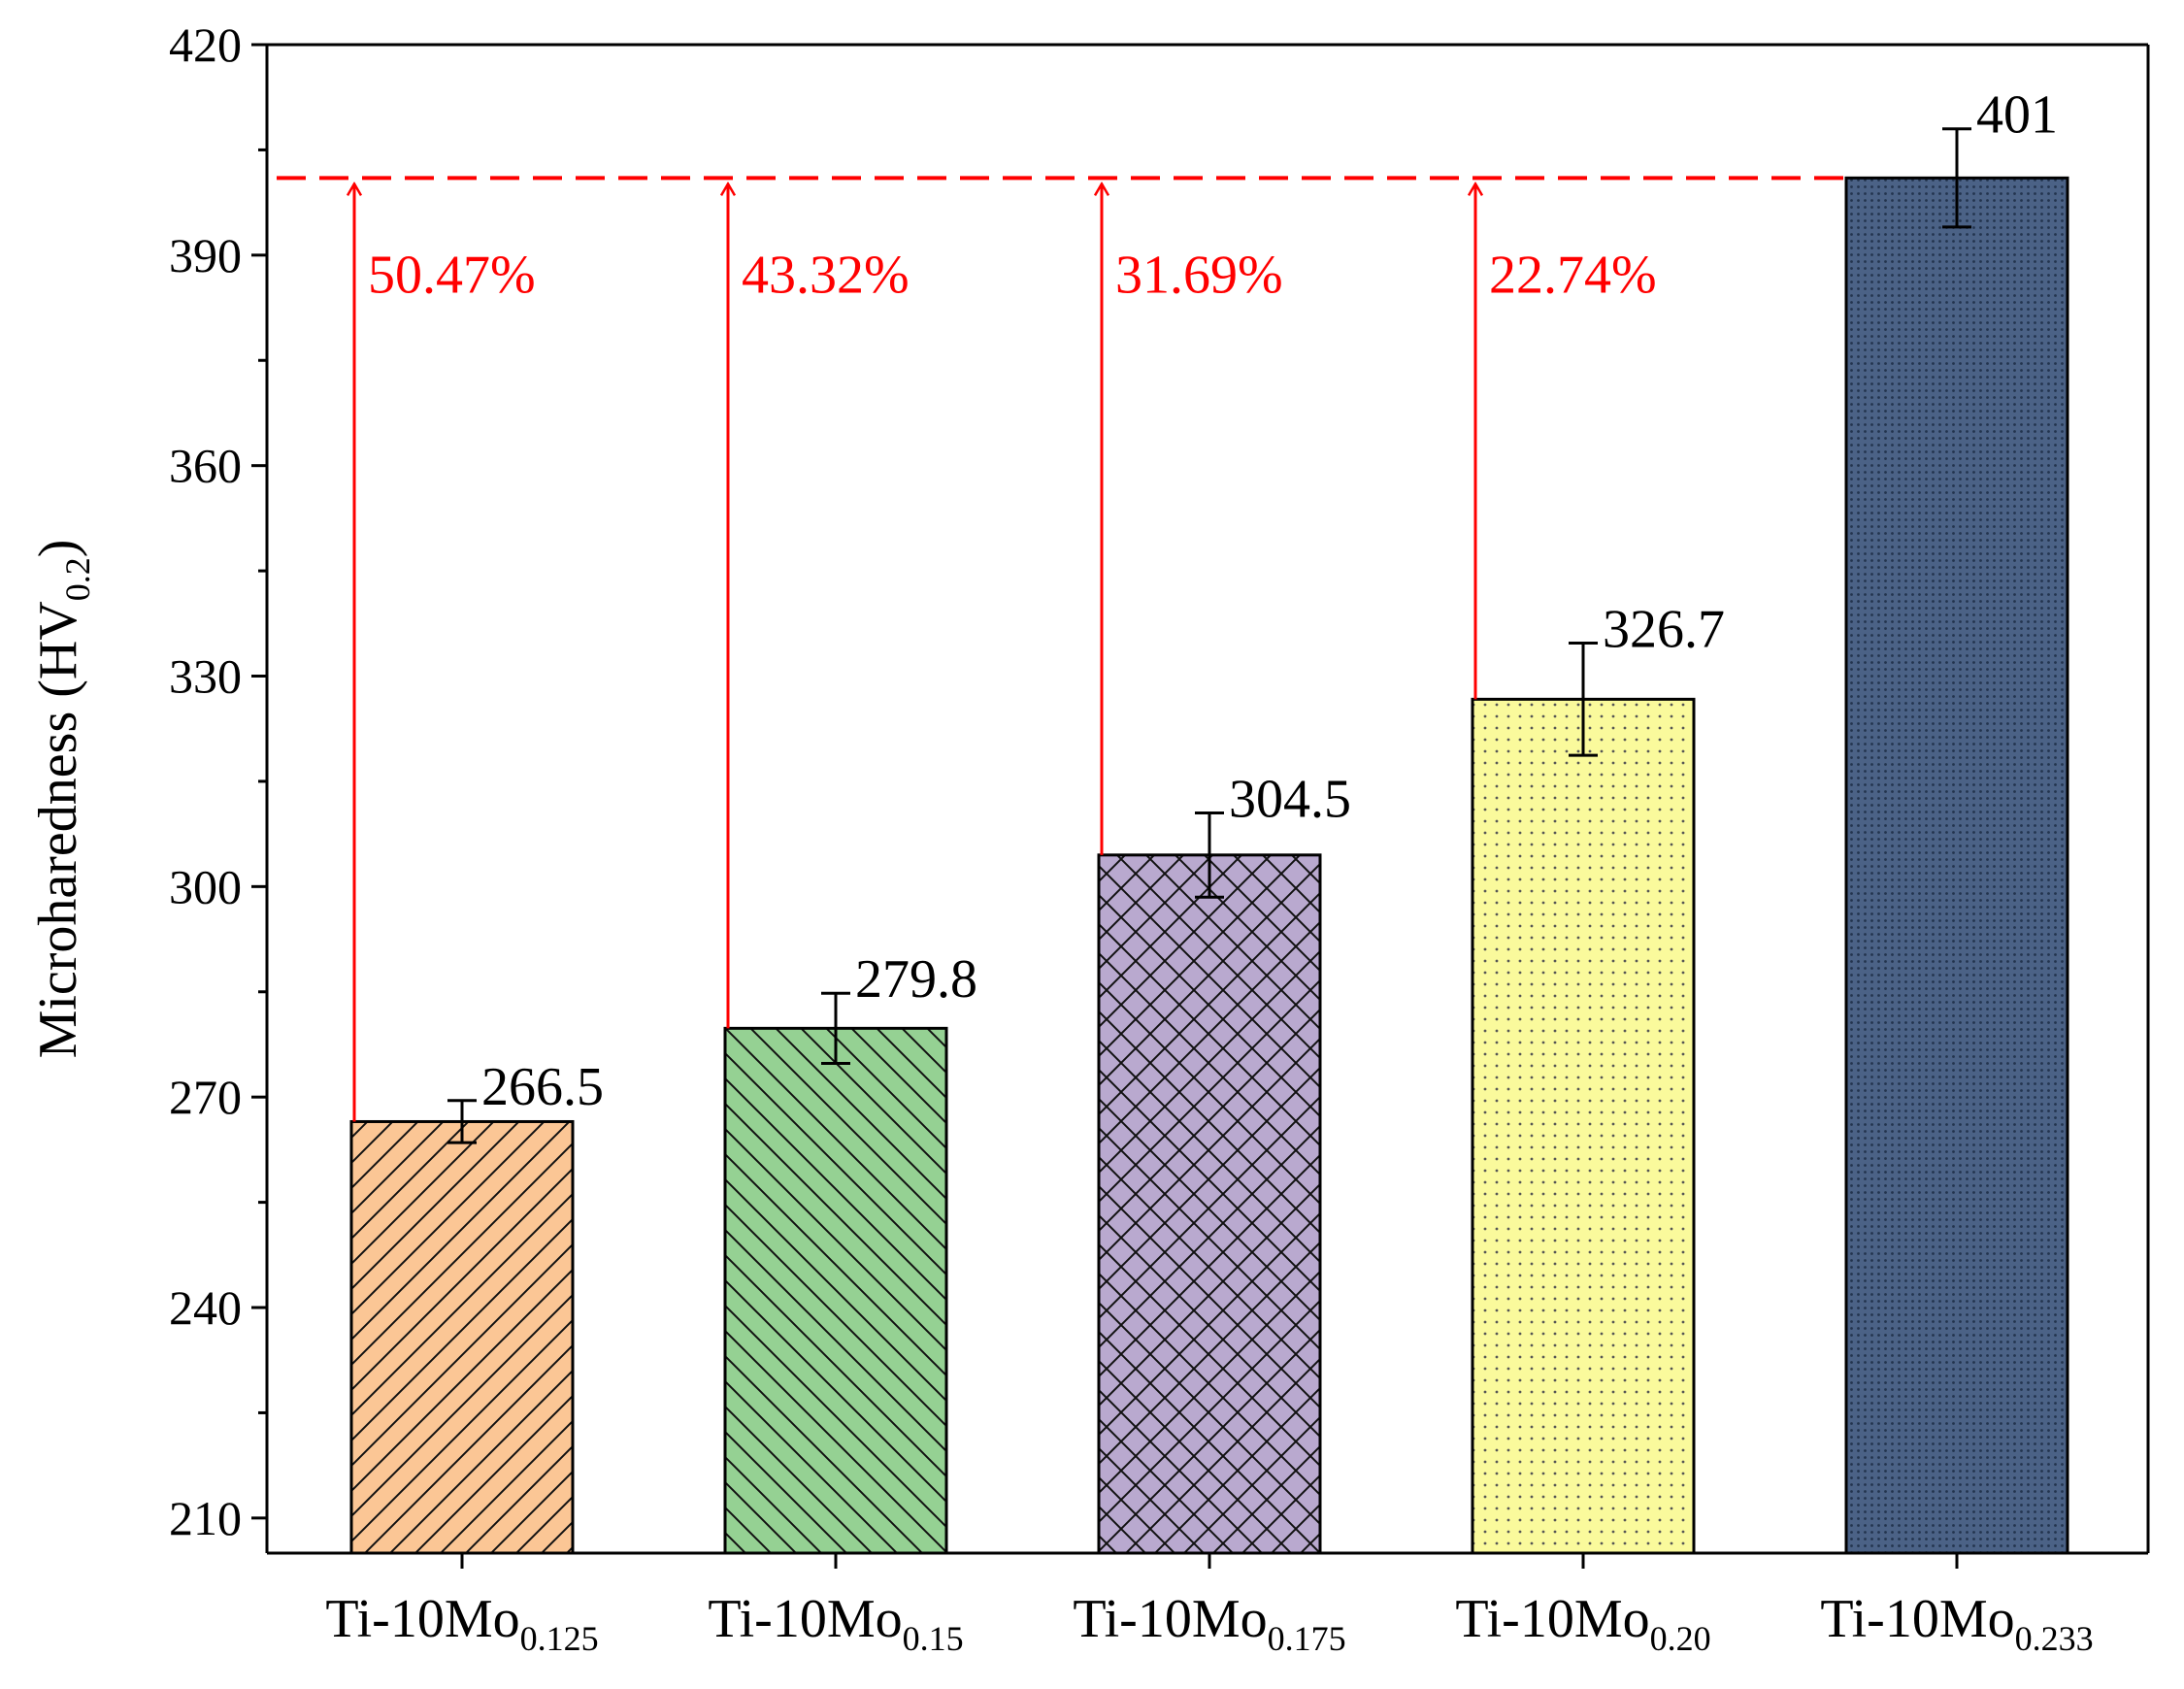 This screenshot has width=2184, height=1689. What do you see at coordinates (205, 1307) in the screenshot?
I see `y-tick-label: 240` at bounding box center [205, 1307].